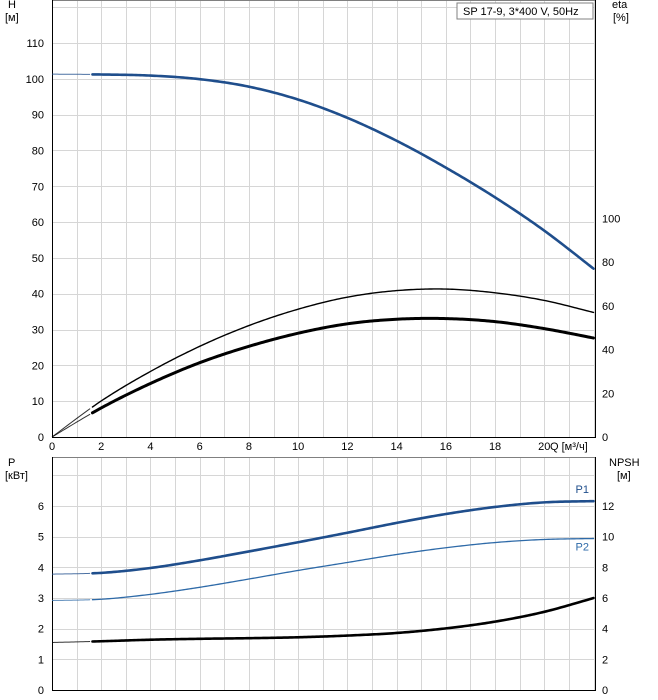 This screenshot has height=700, width=658. What do you see at coordinates (582, 548) in the screenshot?
I see `p2-label: P2` at bounding box center [582, 548].